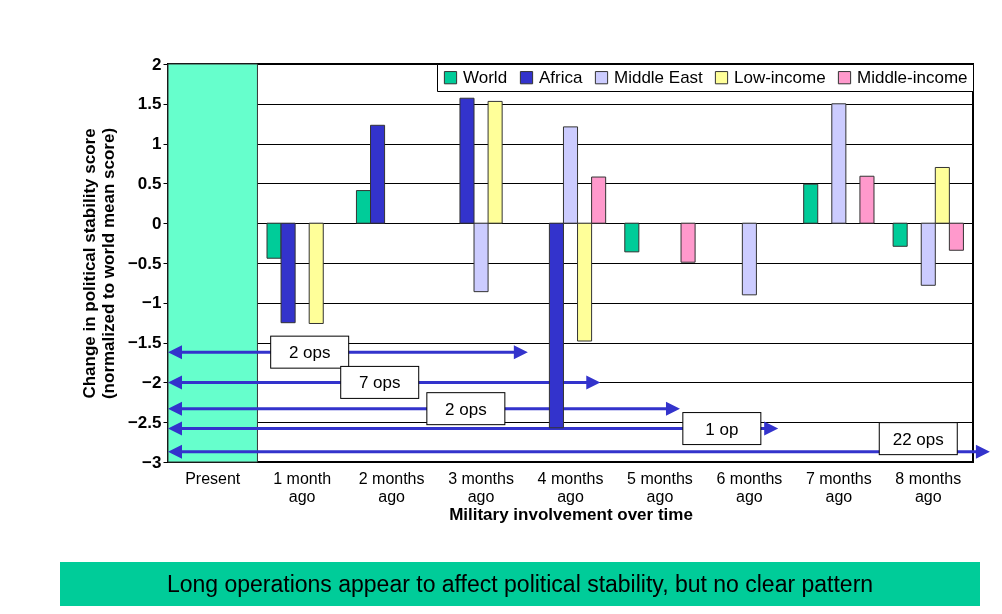  I want to click on annotation: 22 ops, so click(918, 439).